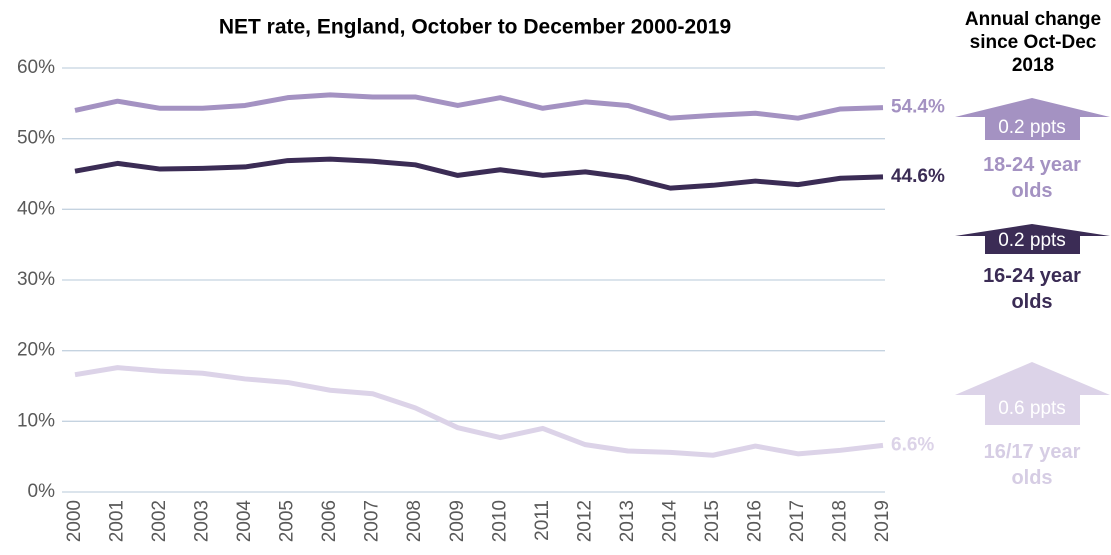 The width and height of the screenshot is (1111, 555). I want to click on series-name: 16/17 year olds, so click(1032, 465).